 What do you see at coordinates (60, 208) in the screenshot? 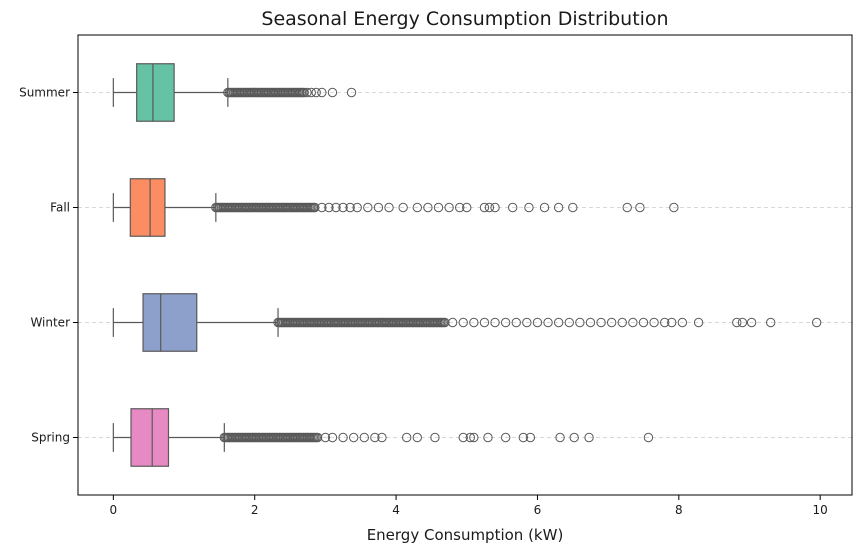
I see `y-tick-label-fall: Fall` at bounding box center [60, 208].